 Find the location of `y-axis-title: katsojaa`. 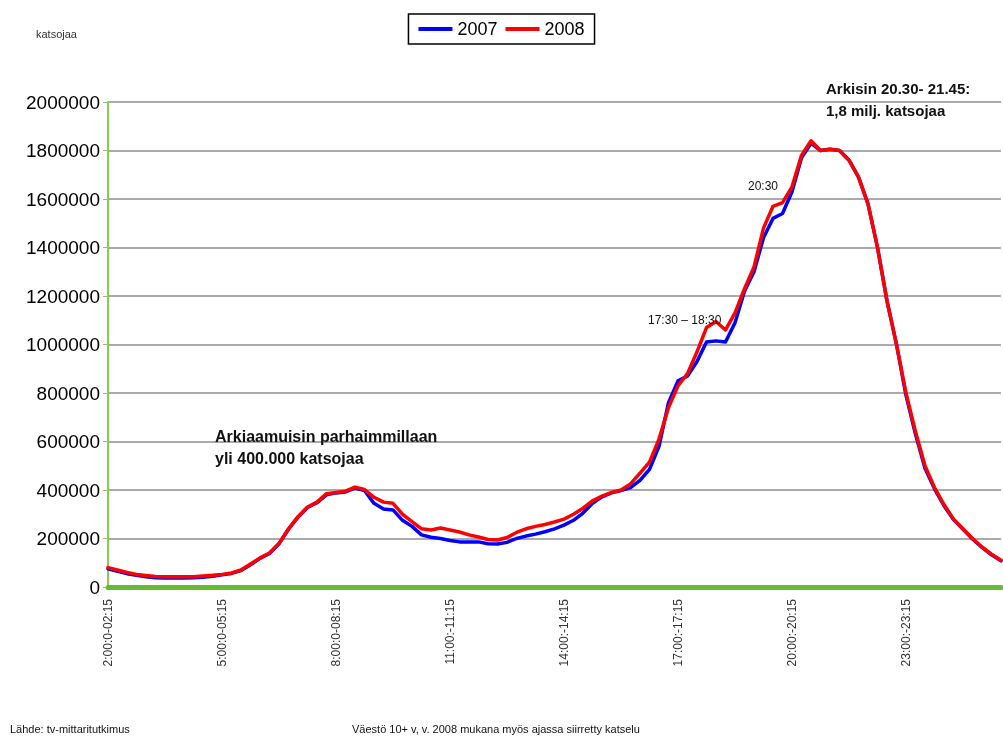

y-axis-title: katsojaa is located at coordinates (57, 33).